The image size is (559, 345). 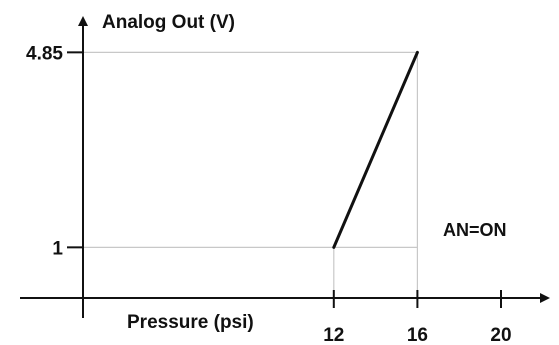 I want to click on y-tick-label: 1, so click(x=57, y=248).